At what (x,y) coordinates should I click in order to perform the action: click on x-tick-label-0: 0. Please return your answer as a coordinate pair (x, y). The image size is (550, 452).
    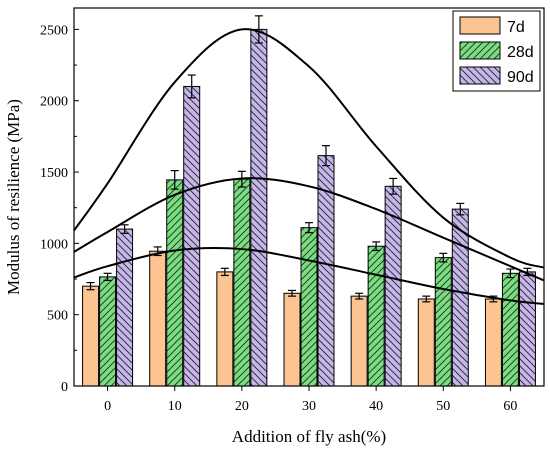
    Looking at the image, I should click on (107, 406).